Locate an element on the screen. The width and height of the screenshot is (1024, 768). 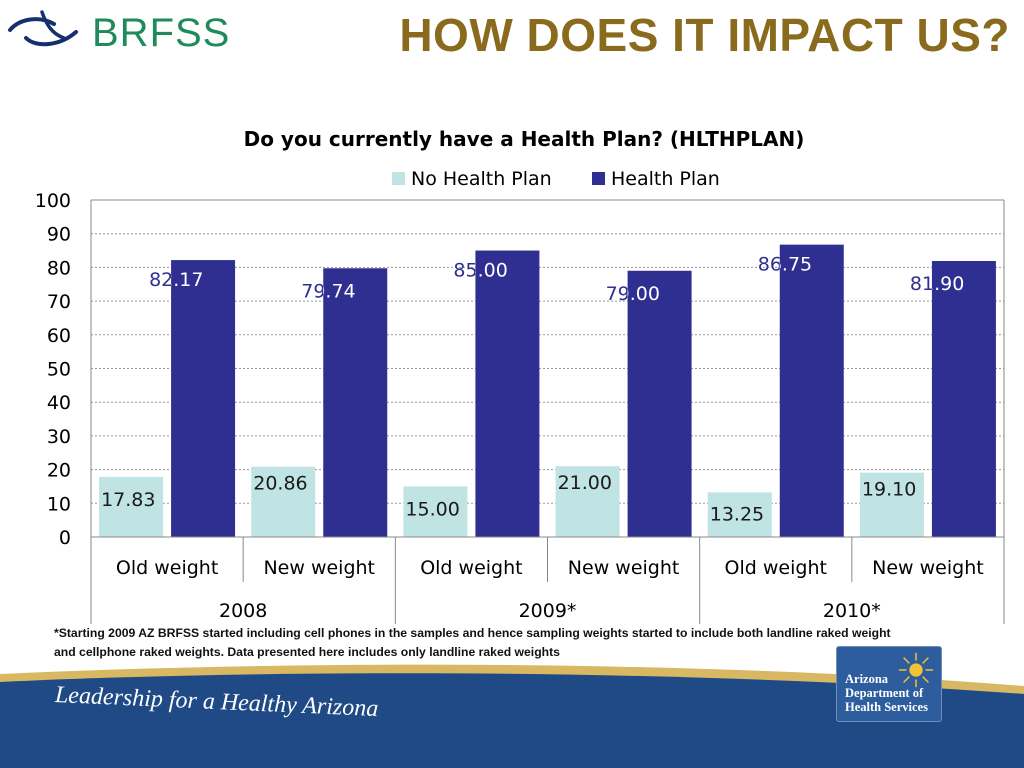
label-health-plan-overhang: 82.17 is located at coordinates (176, 280).